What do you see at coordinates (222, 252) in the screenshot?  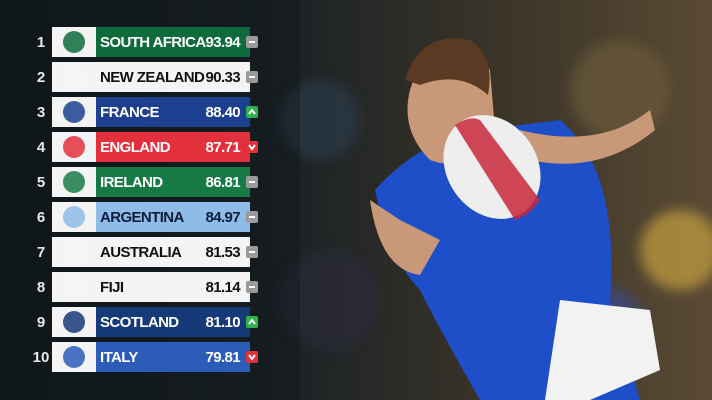 I see `team-points: 81.53` at bounding box center [222, 252].